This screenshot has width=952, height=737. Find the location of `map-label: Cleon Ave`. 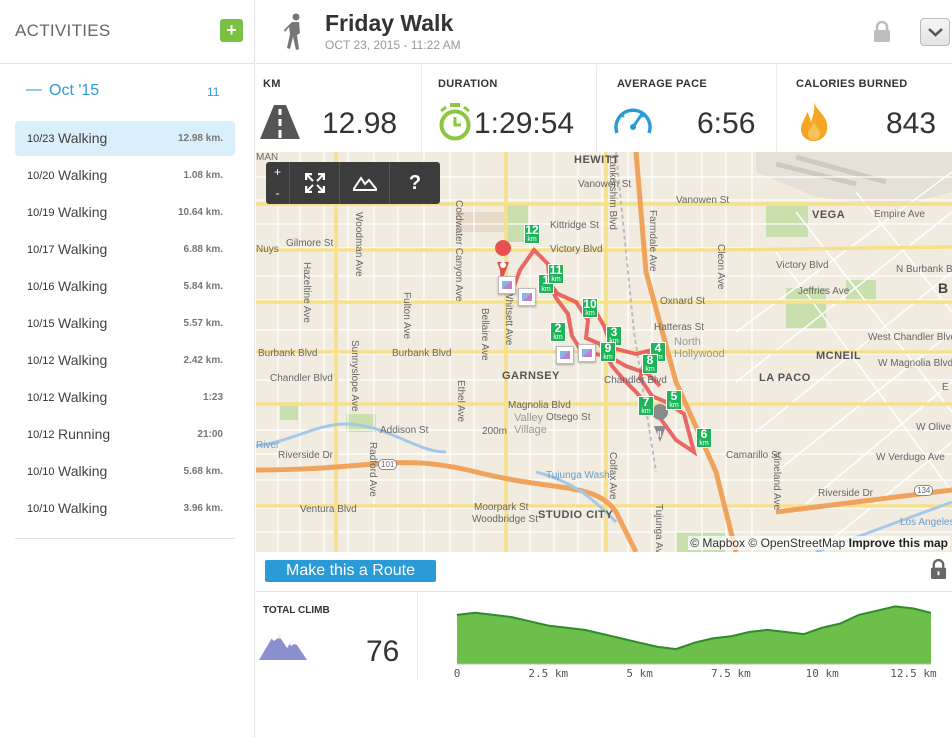

map-label: Cleon Ave is located at coordinates (720, 267).